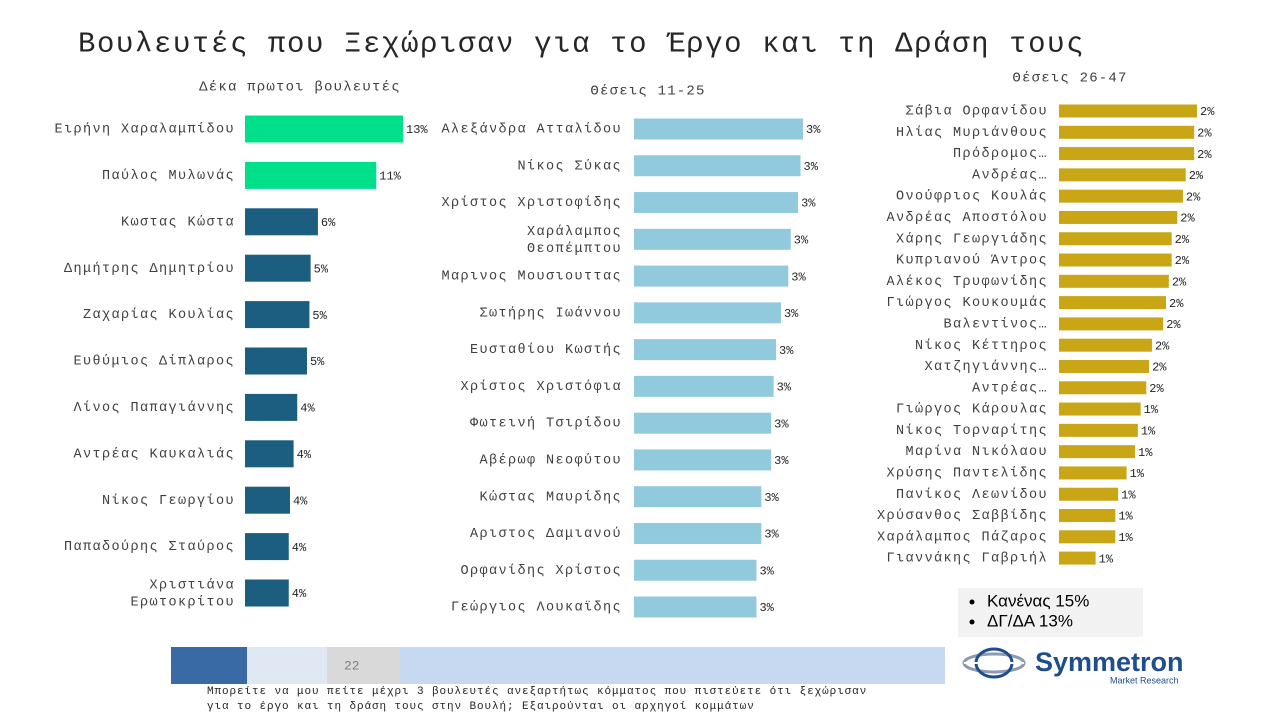  I want to click on logo-icon, so click(994, 663).